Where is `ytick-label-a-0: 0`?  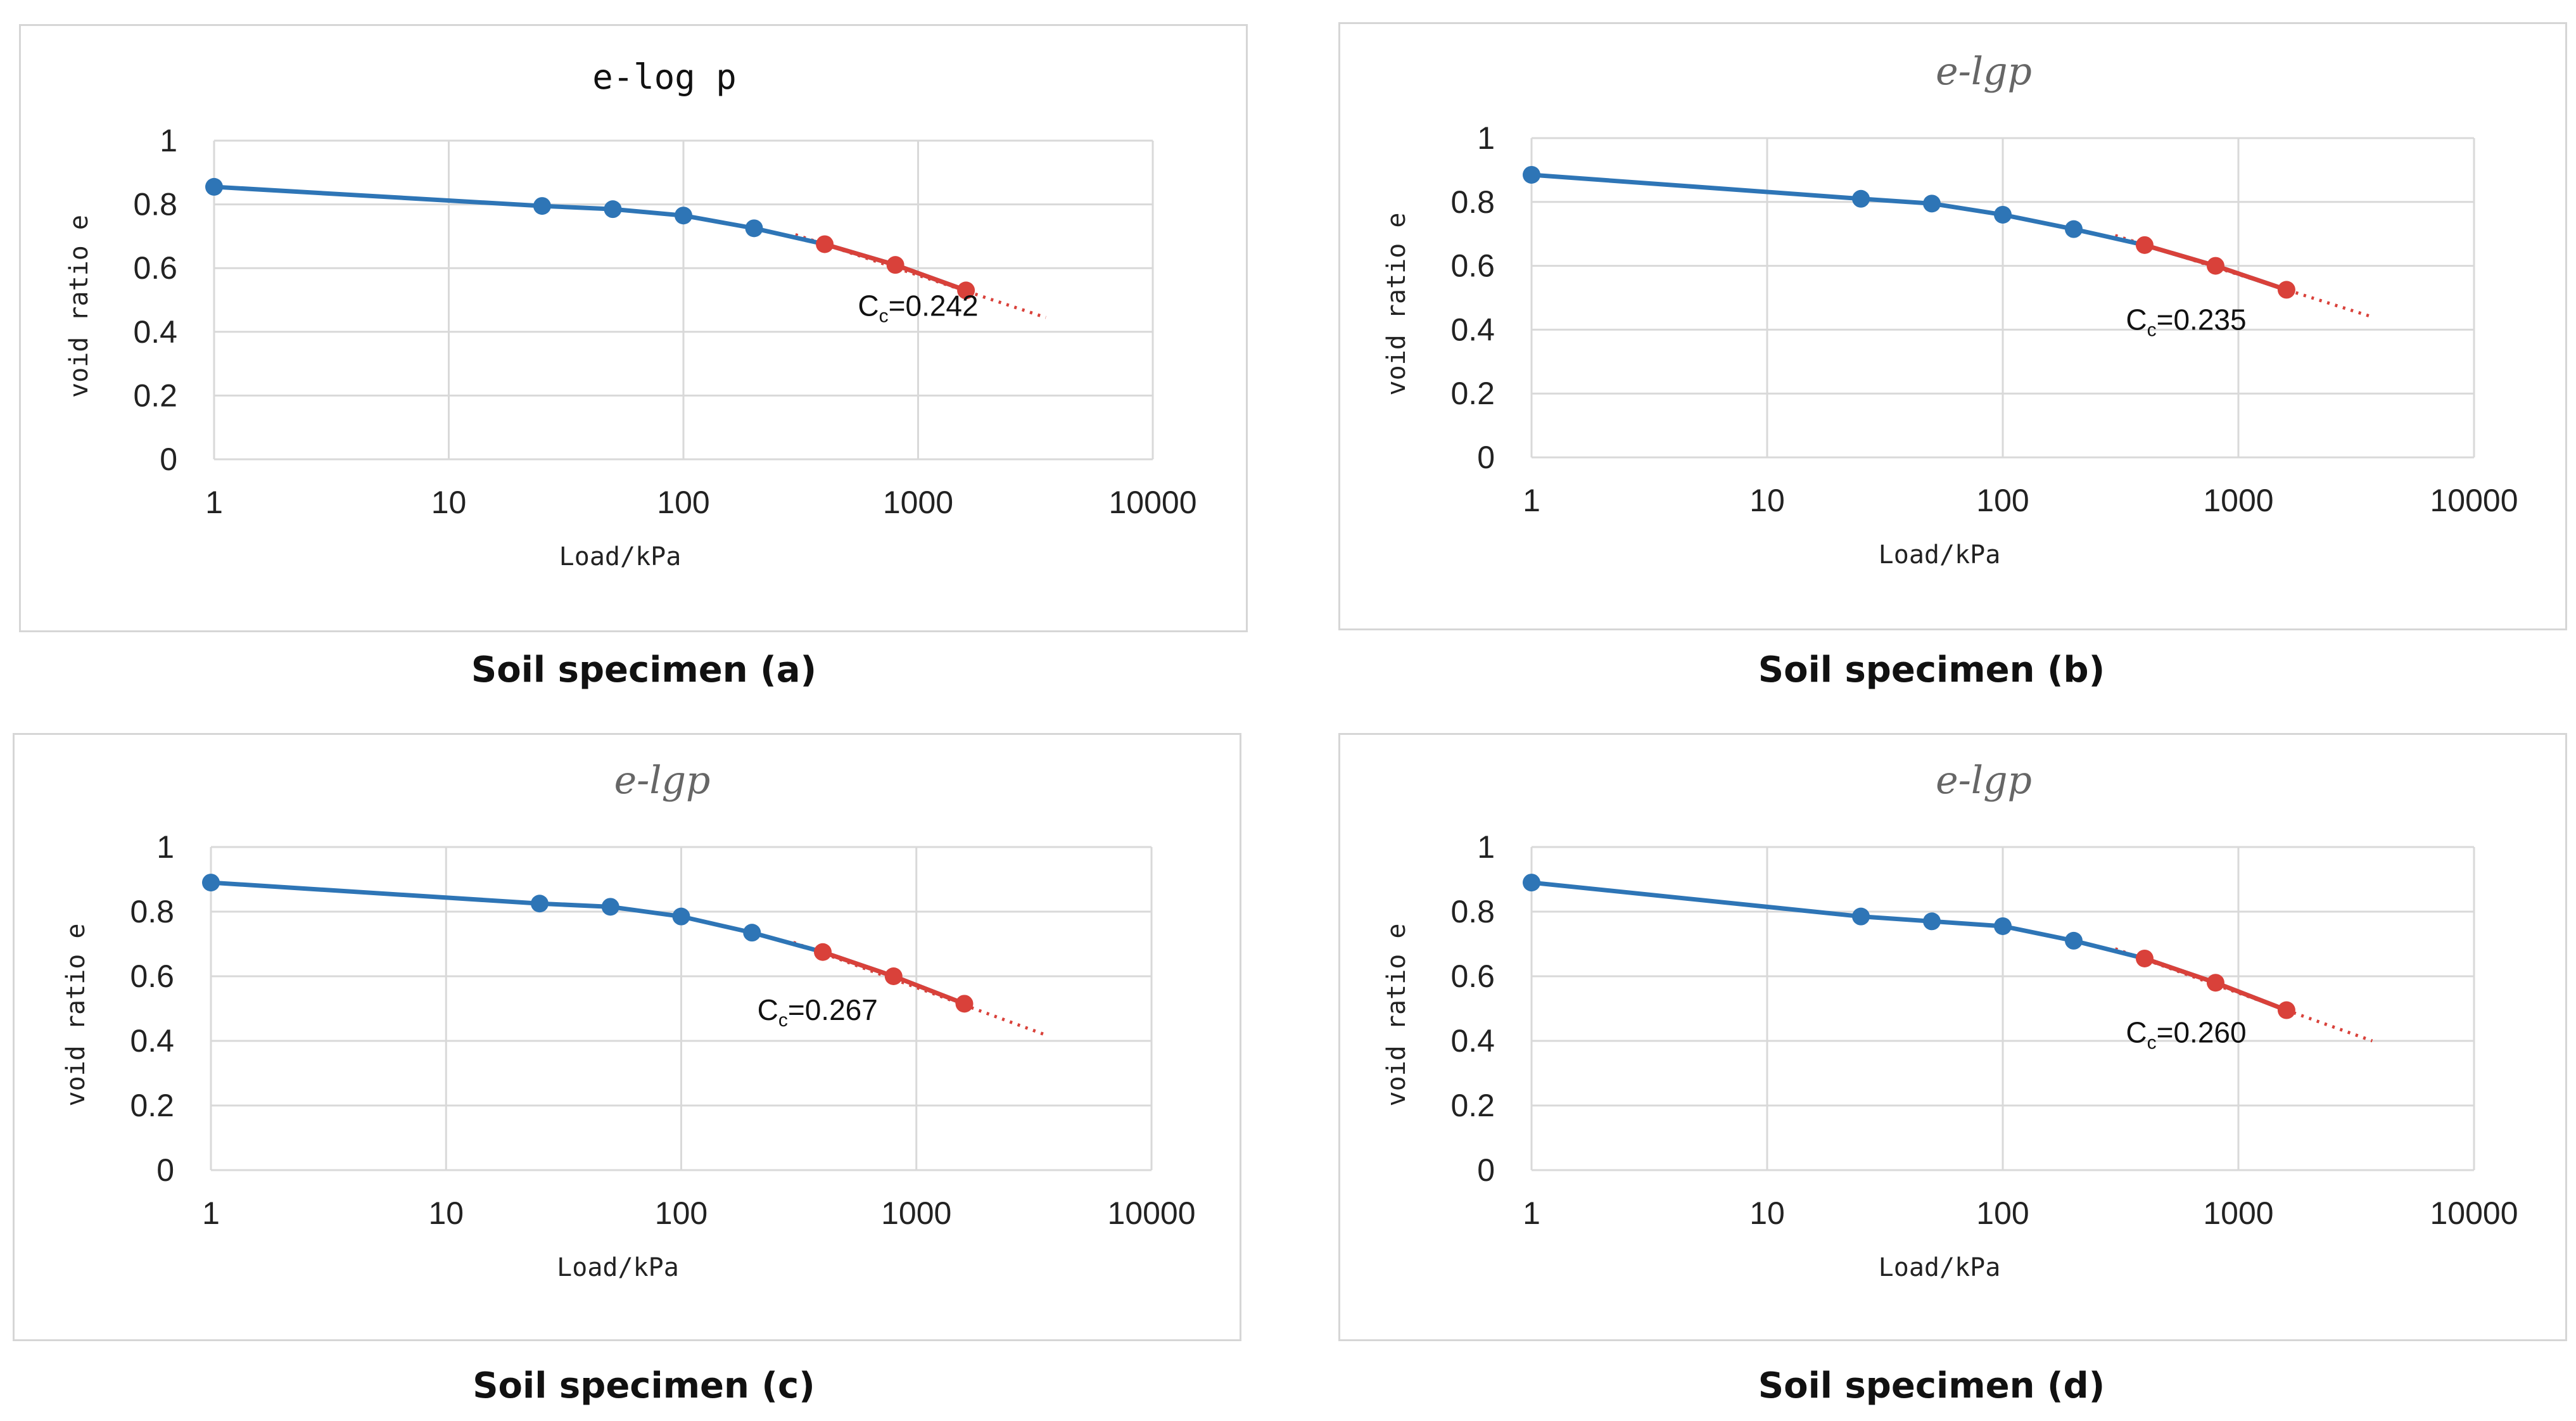
ytick-label-a-0: 0 is located at coordinates (168, 460).